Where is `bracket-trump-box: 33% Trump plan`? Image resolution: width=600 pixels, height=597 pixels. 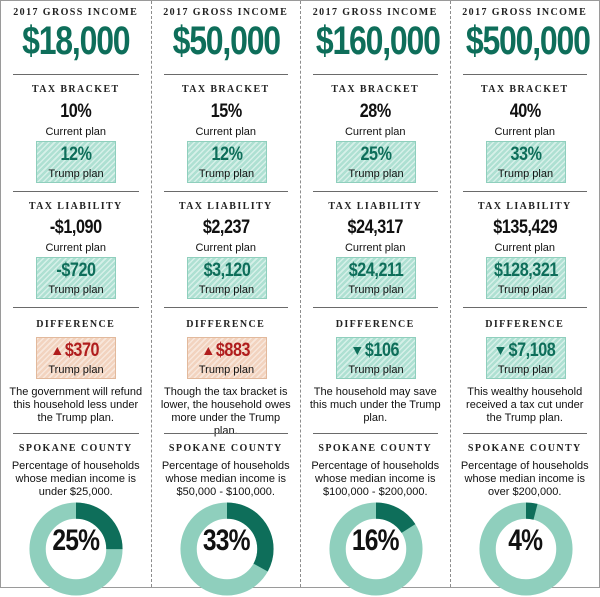 bracket-trump-box: 33% Trump plan is located at coordinates (525, 162).